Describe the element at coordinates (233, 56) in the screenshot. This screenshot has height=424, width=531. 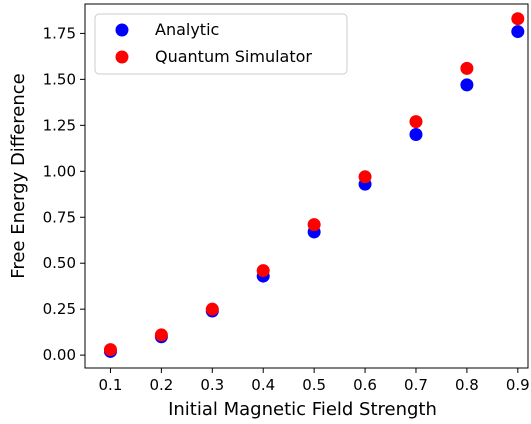
I see `legend-label-quantum-simulator: Quantum Simulator` at that location.